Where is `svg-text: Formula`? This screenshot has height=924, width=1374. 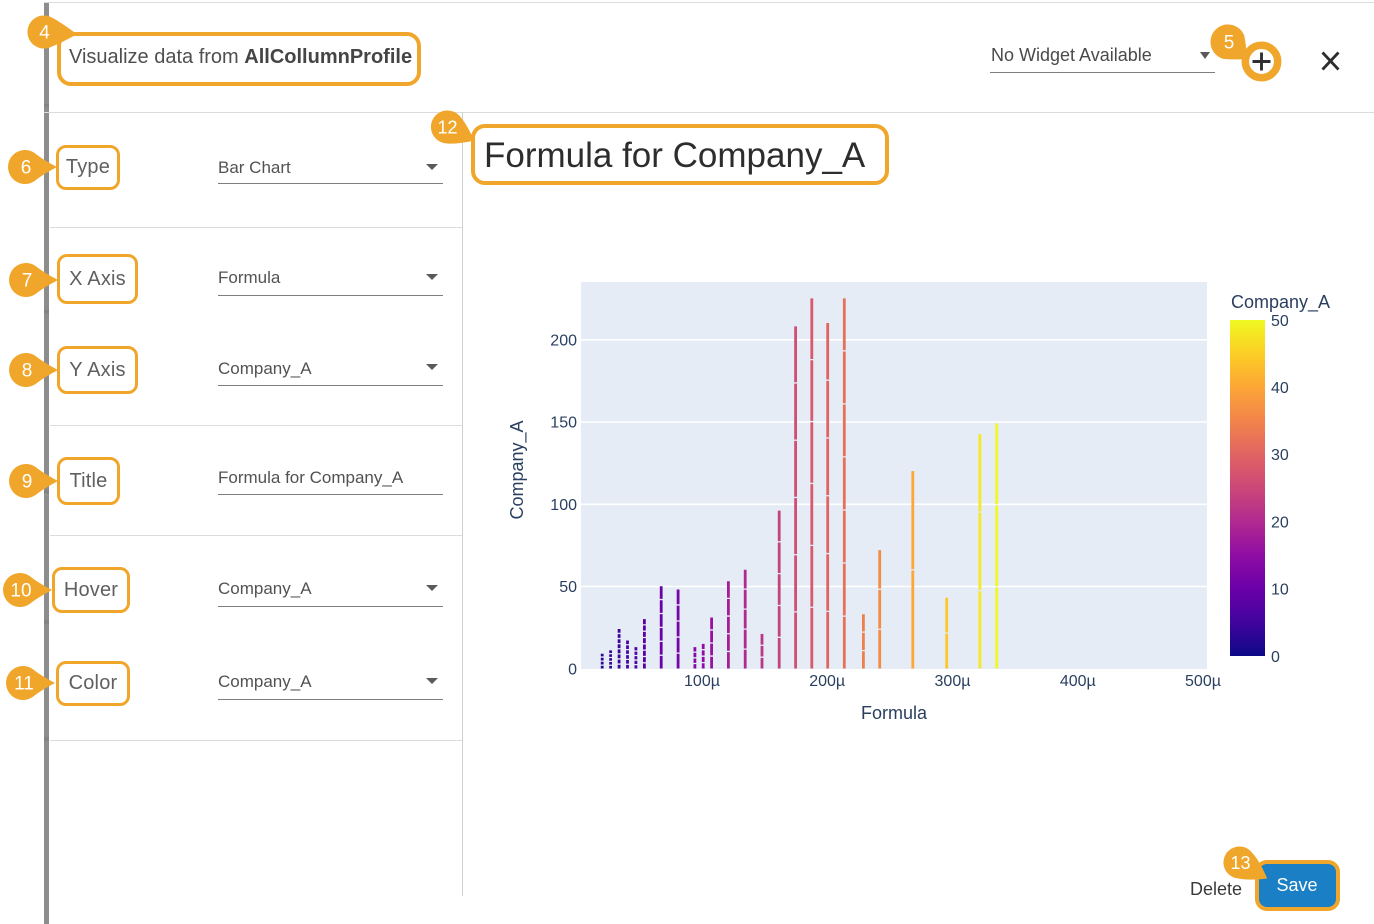 svg-text: Formula is located at coordinates (894, 713).